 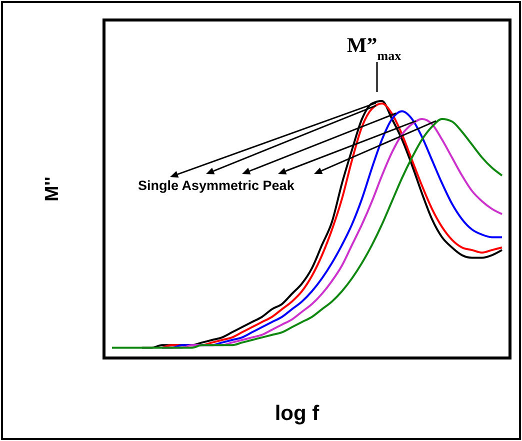 What do you see at coordinates (216, 185) in the screenshot?
I see `annotation: Single Asymmetric Peak` at bounding box center [216, 185].